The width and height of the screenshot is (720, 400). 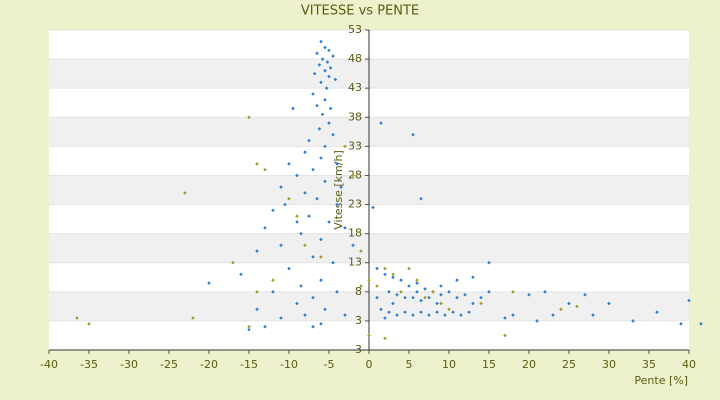 What do you see at coordinates (358, 320) in the screenshot?
I see `y-tick-label: 3` at bounding box center [358, 320].